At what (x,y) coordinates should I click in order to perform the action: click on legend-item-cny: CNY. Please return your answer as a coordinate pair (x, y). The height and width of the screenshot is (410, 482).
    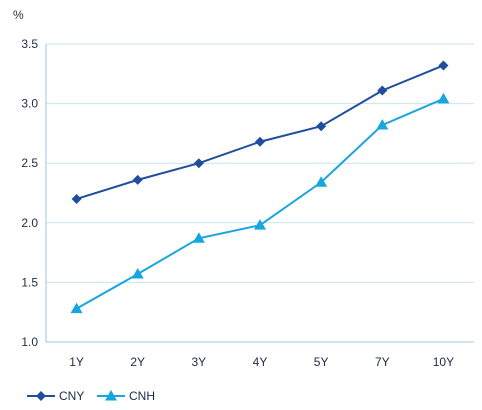
    Looking at the image, I should click on (55, 396).